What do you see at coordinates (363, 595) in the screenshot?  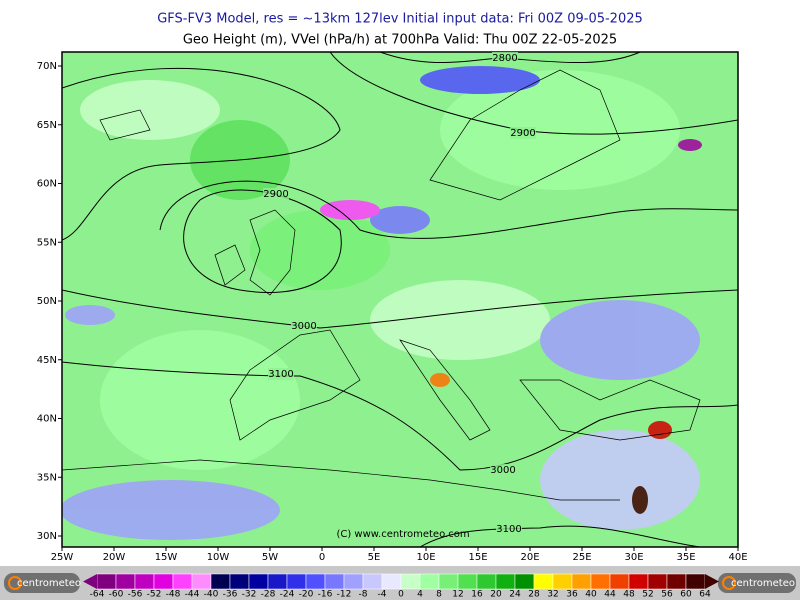 I see `colorbar-label: -8` at bounding box center [363, 595].